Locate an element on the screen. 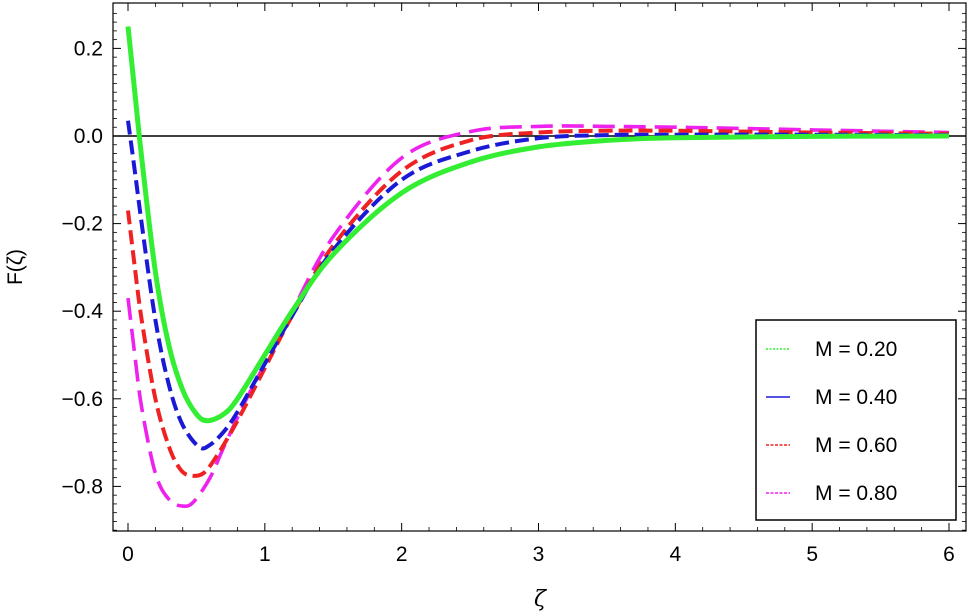 Image resolution: width=969 pixels, height=616 pixels. legend-label-3: M = 0.60 is located at coordinates (856, 445).